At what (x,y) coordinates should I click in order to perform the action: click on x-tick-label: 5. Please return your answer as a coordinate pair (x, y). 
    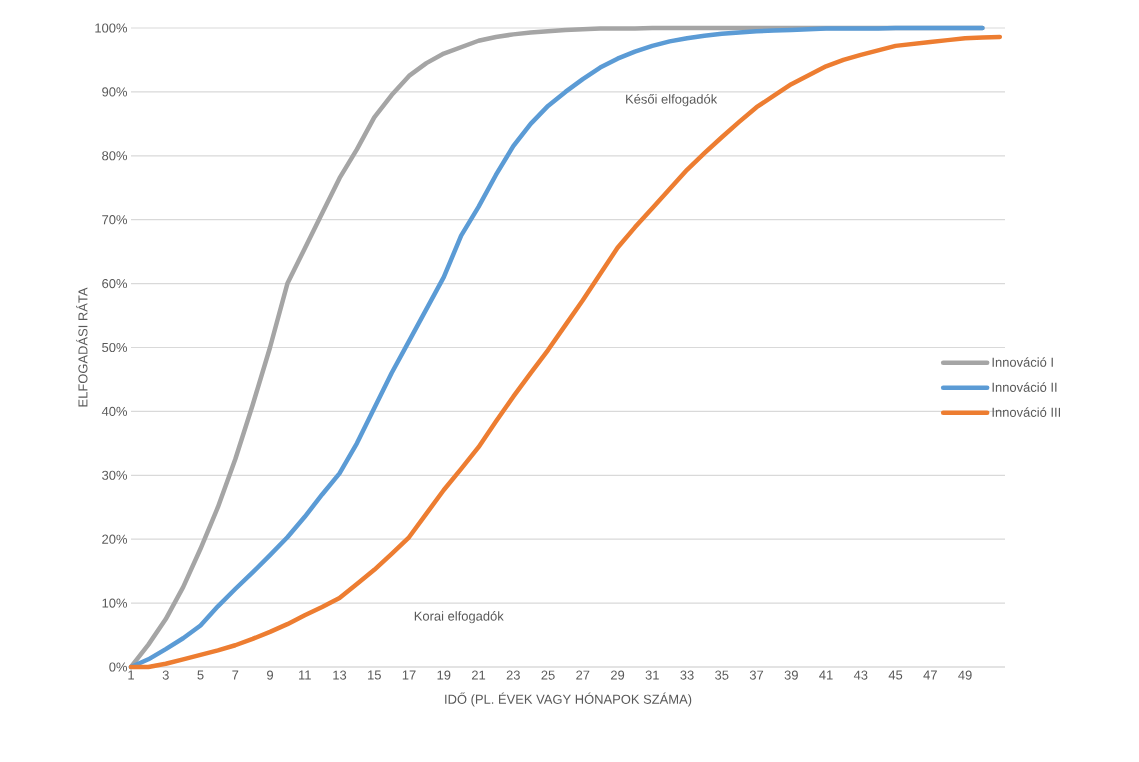
    Looking at the image, I should click on (200, 675).